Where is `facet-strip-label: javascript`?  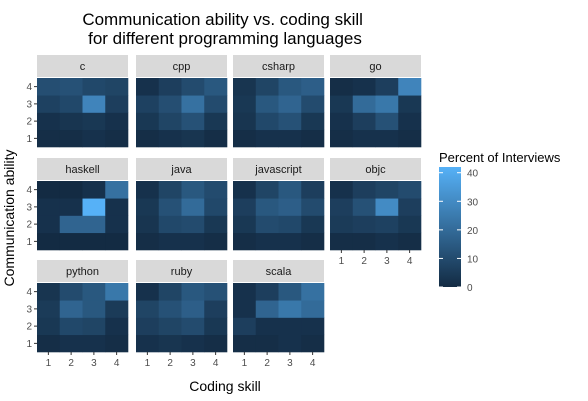 facet-strip-label: javascript is located at coordinates (277, 170).